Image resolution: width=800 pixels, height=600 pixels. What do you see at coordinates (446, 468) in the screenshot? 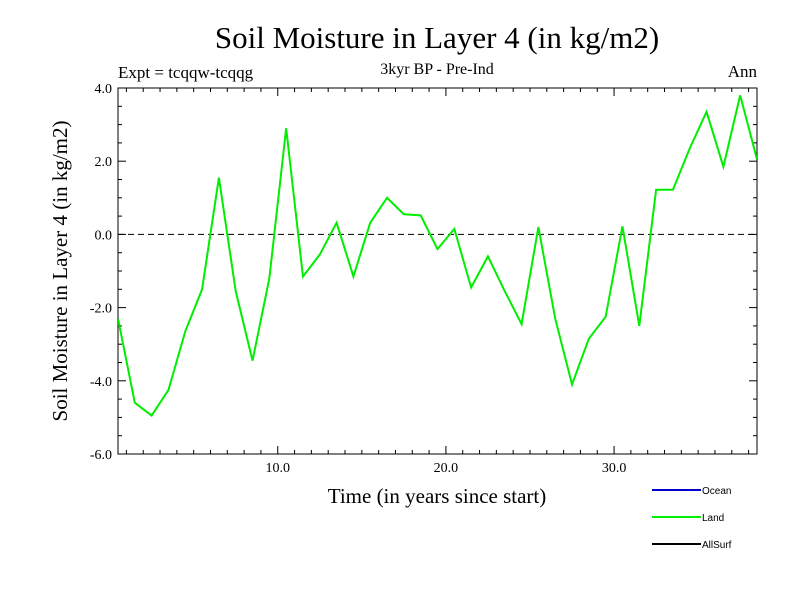
I see `x-tick-label: 20.0` at bounding box center [446, 468].